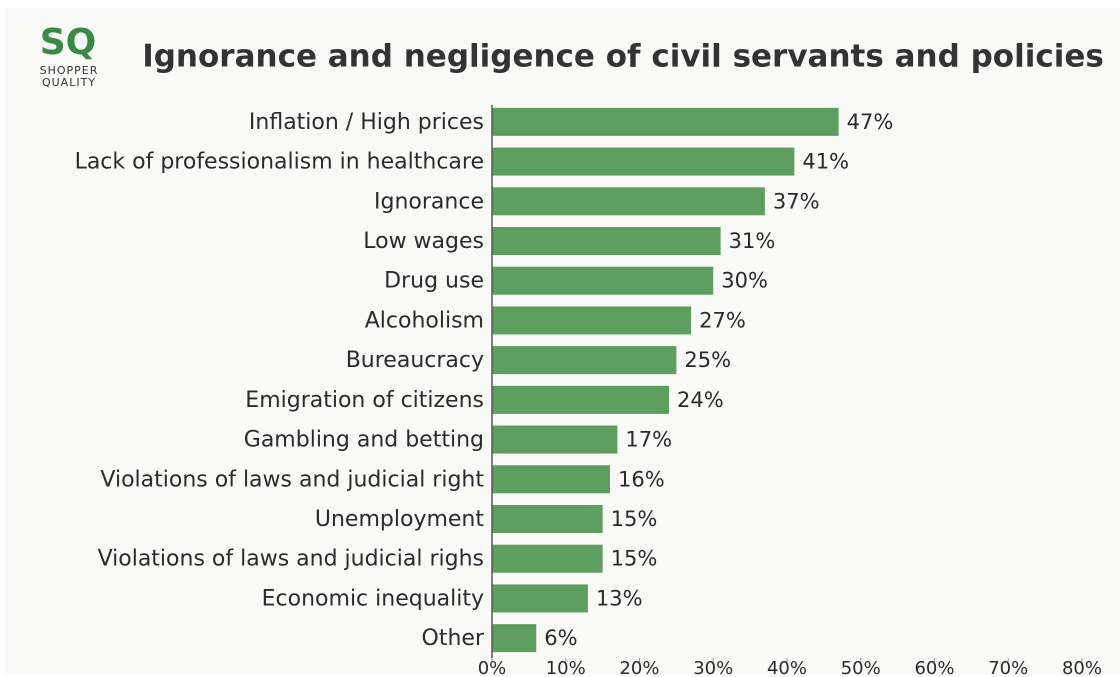 Image resolution: width=1120 pixels, height=677 pixels. I want to click on value-label: 17%, so click(648, 440).